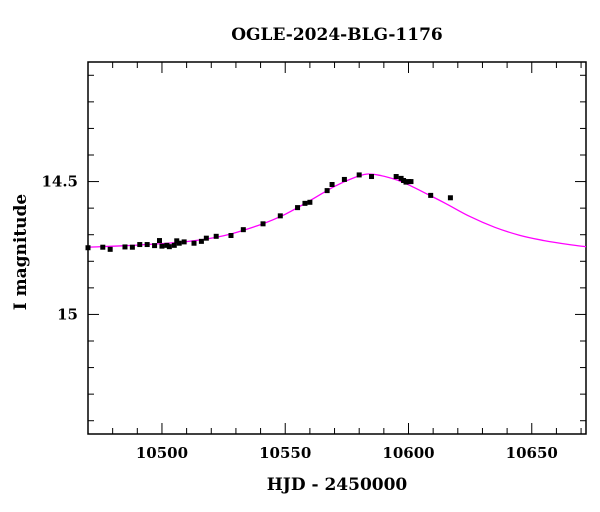 The height and width of the screenshot is (512, 600). I want to click on y-tick-label: 15, so click(67, 314).